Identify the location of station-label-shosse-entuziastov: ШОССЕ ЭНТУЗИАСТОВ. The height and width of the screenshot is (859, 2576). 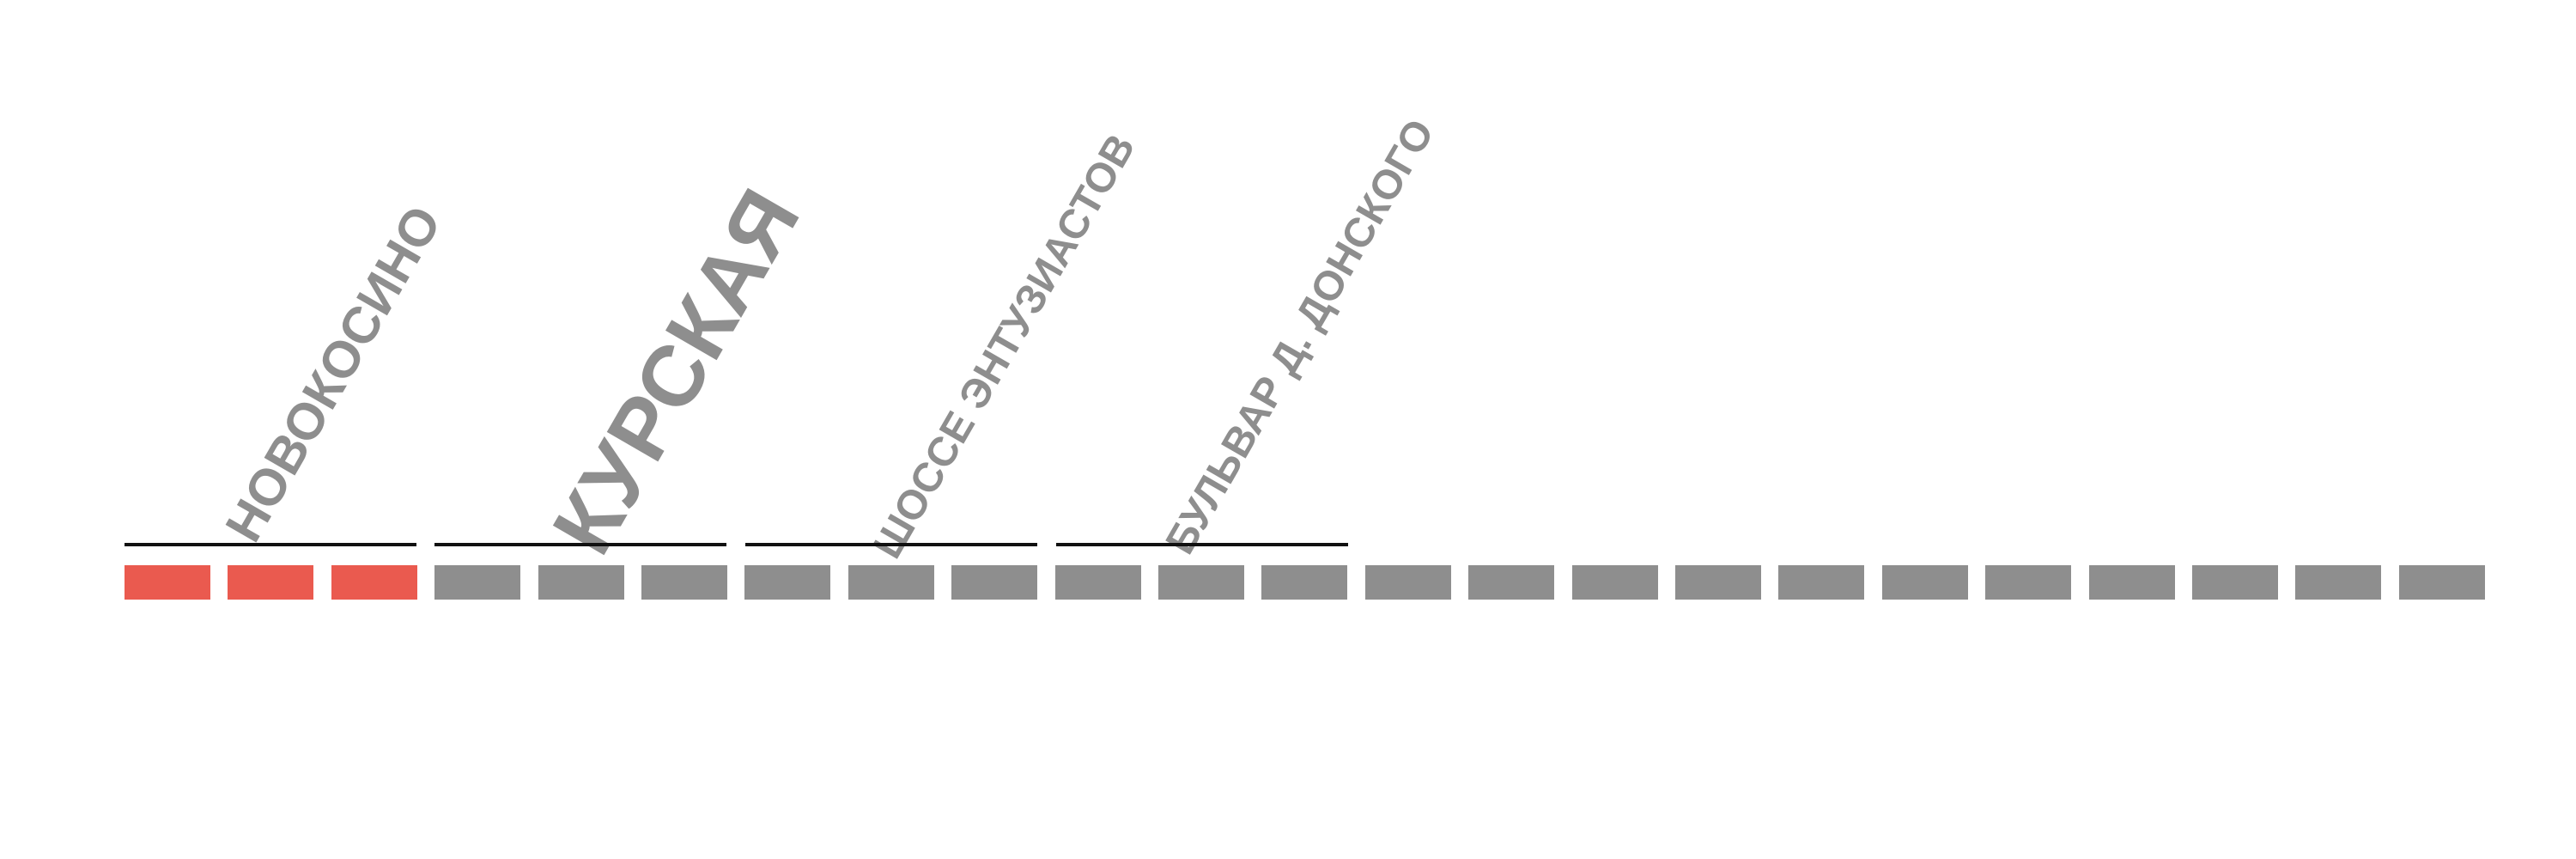
(1005, 346).